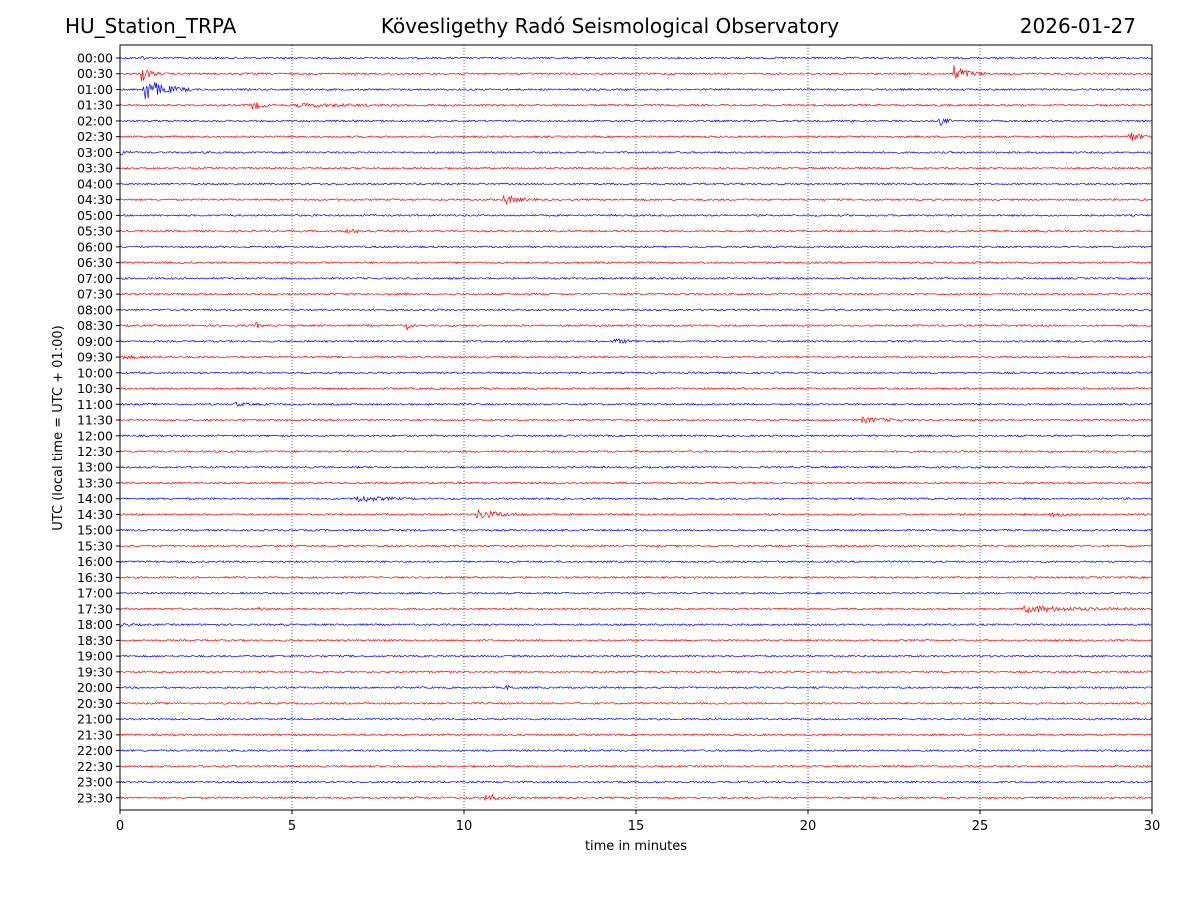 The height and width of the screenshot is (900, 1200). Describe the element at coordinates (95, 750) in the screenshot. I see `y-tick-label: 22:00` at that location.